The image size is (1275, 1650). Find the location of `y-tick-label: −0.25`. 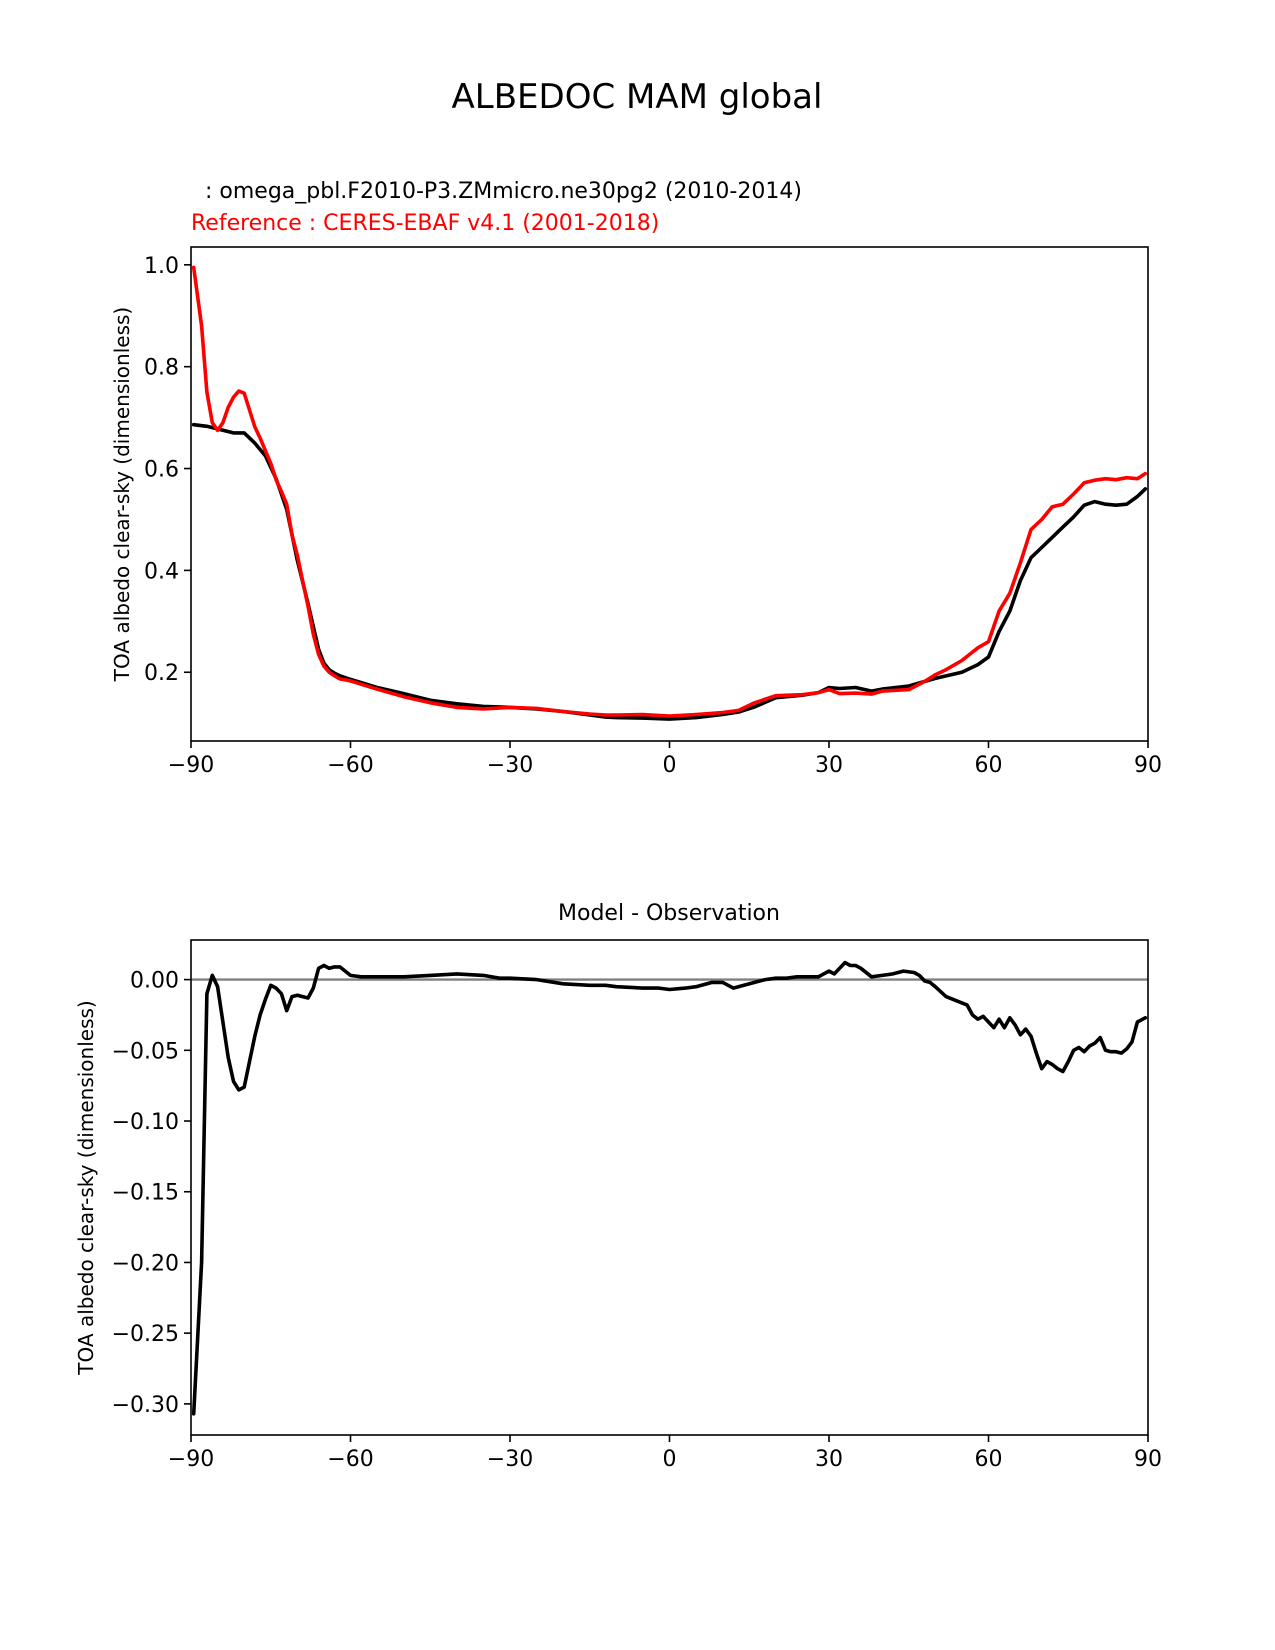

y-tick-label: −0.25 is located at coordinates (145, 1334).